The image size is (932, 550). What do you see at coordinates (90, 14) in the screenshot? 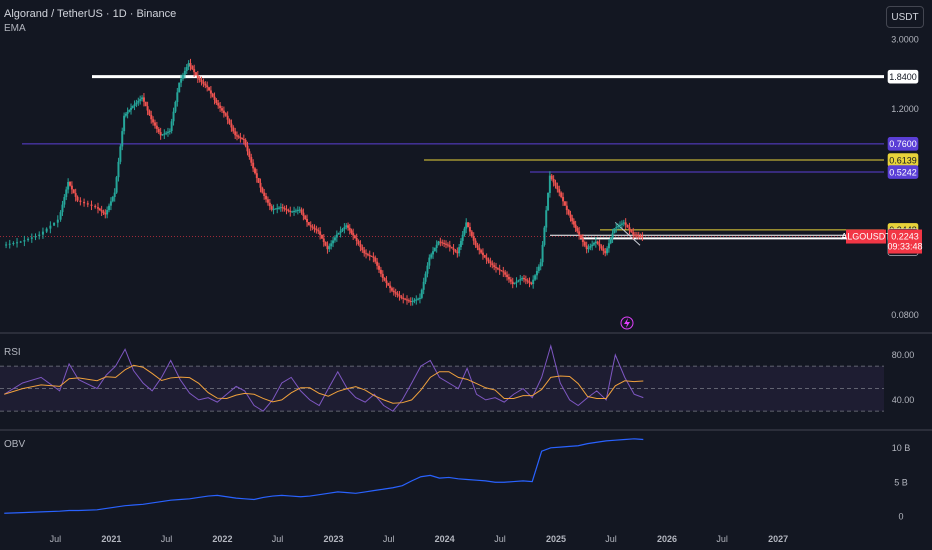
I see `symbol-title: Algorand / TetherUS · 1D · Binance` at bounding box center [90, 14].